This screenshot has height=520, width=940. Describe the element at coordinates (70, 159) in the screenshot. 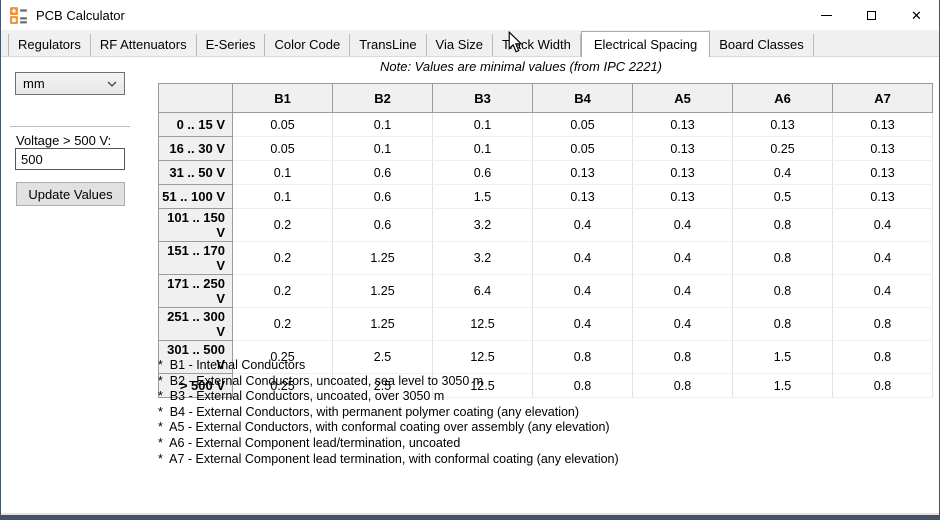

I see `voltage-input` at that location.